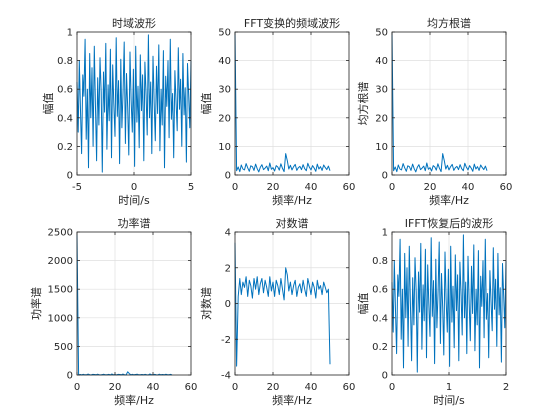 This screenshot has height=420, width=560. I want to click on y-tick-label: -2, so click(226, 340).